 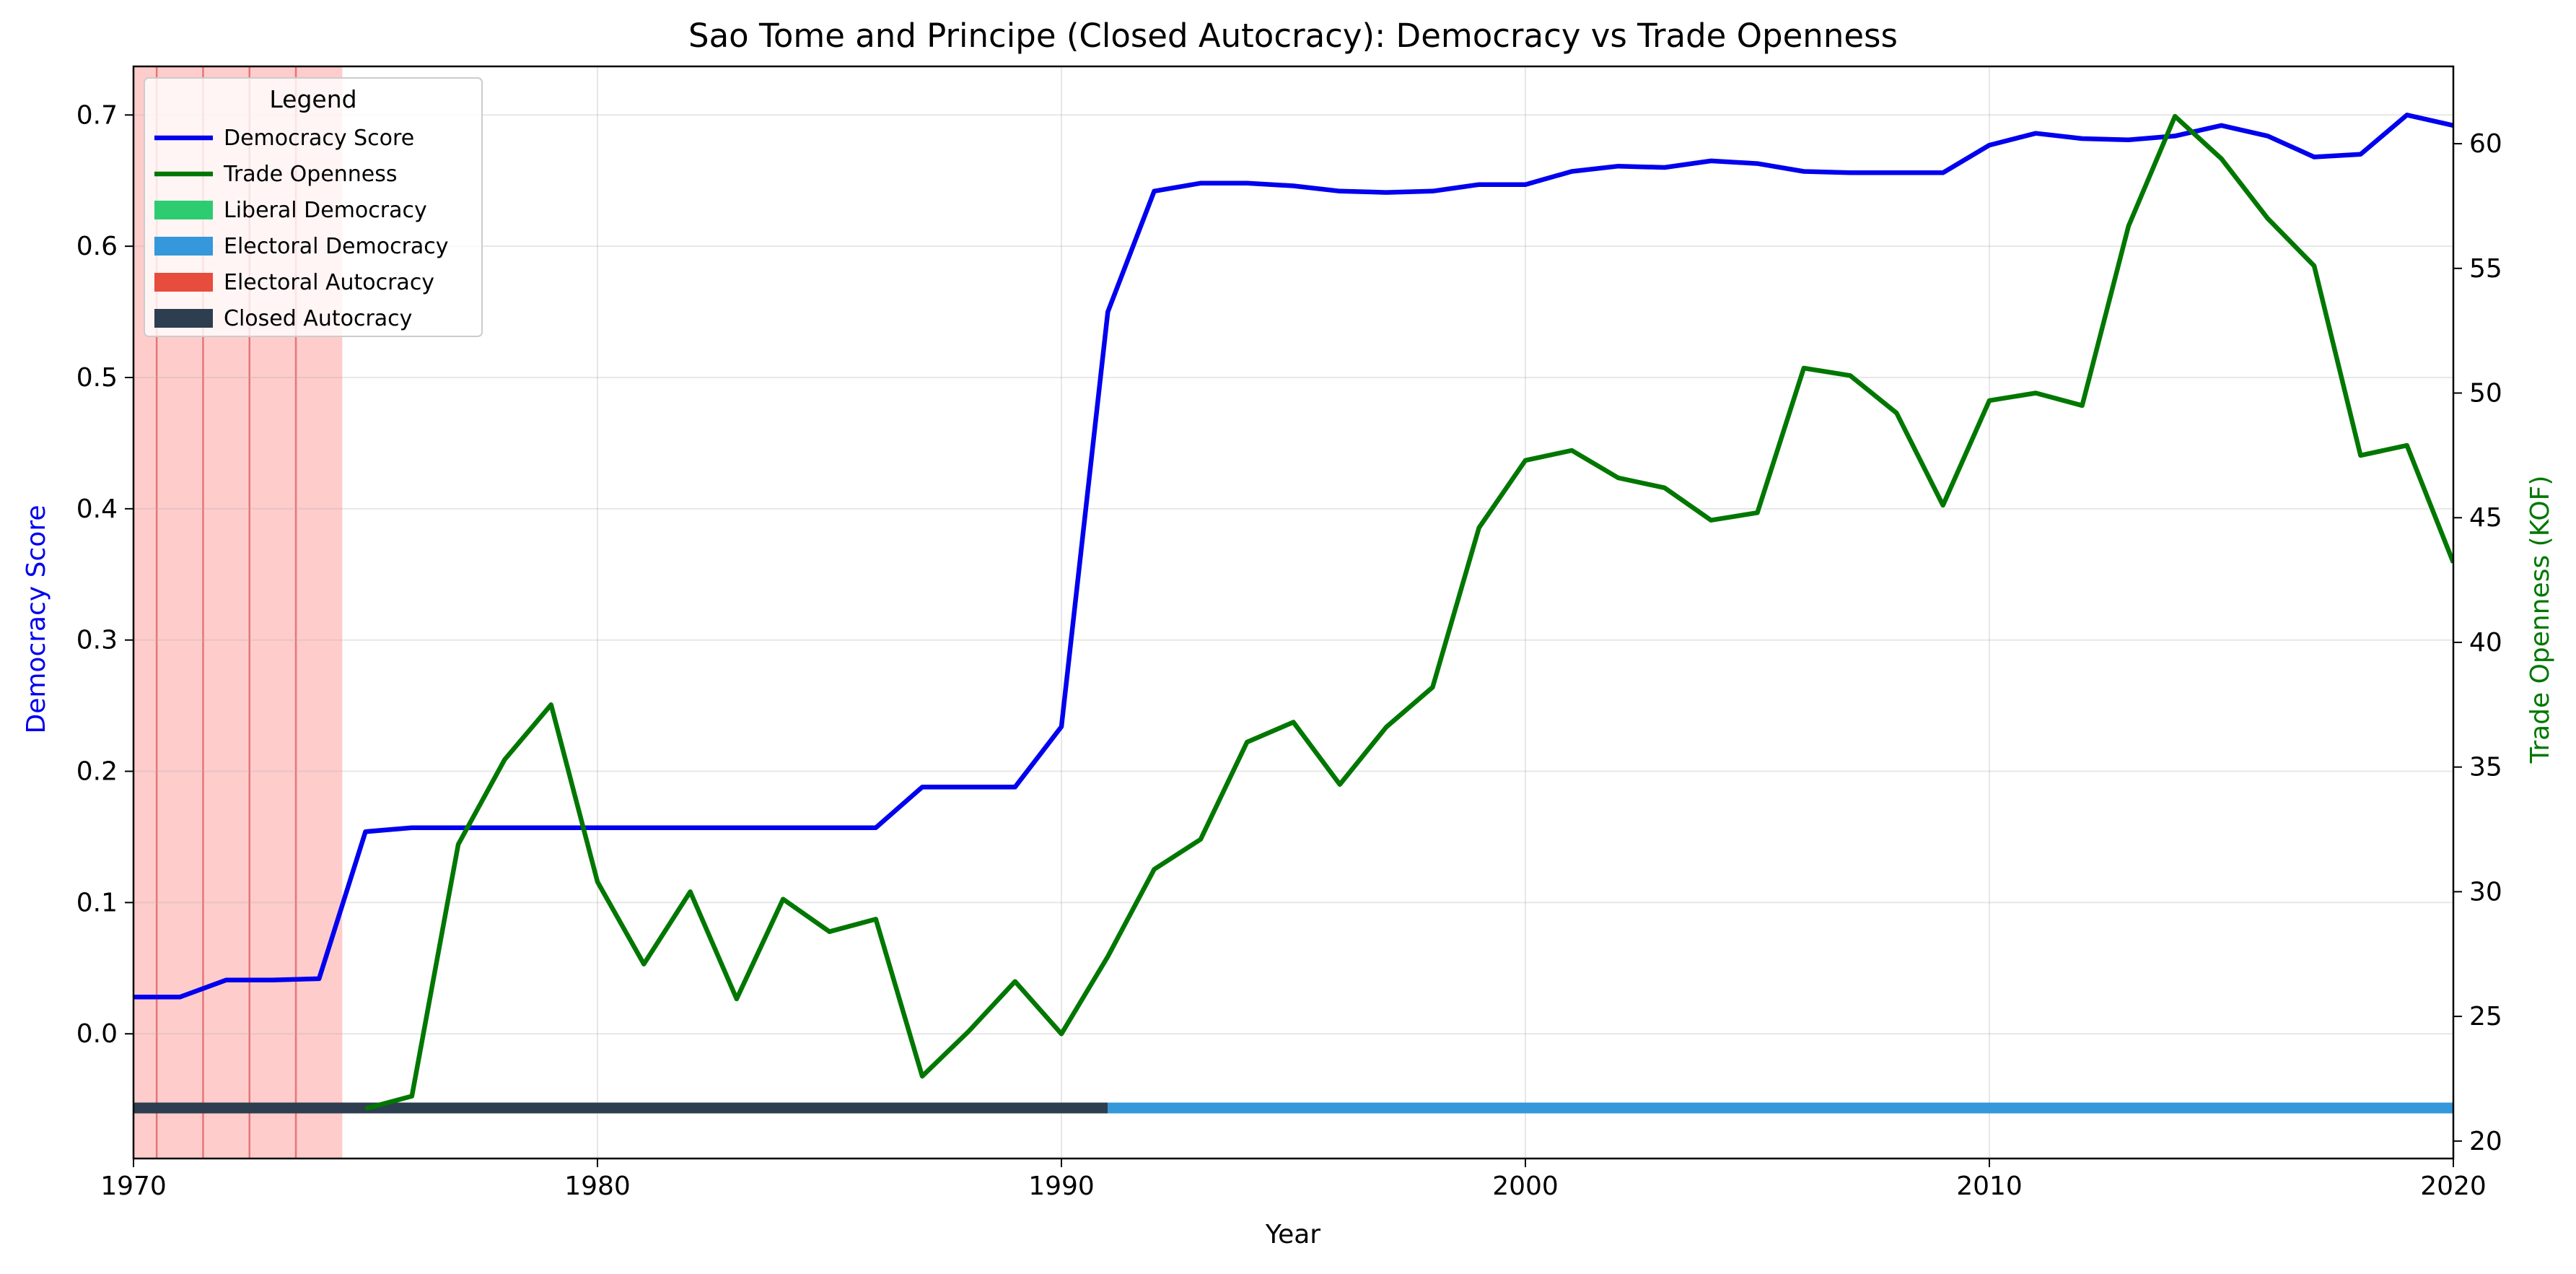 I want to click on x-tick-label: 1970, so click(x=133, y=1186).